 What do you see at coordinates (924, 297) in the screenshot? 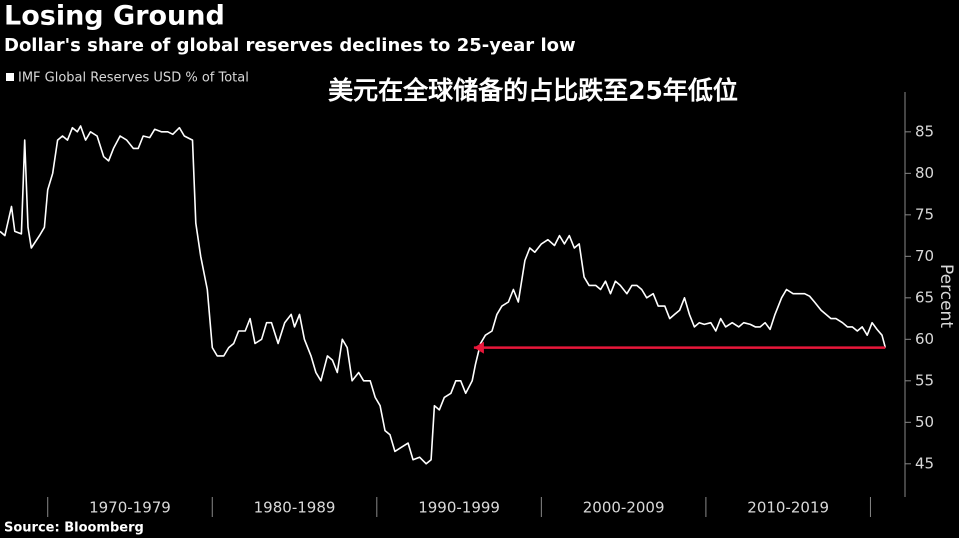
I see `y-tick-label: 65` at bounding box center [924, 297].